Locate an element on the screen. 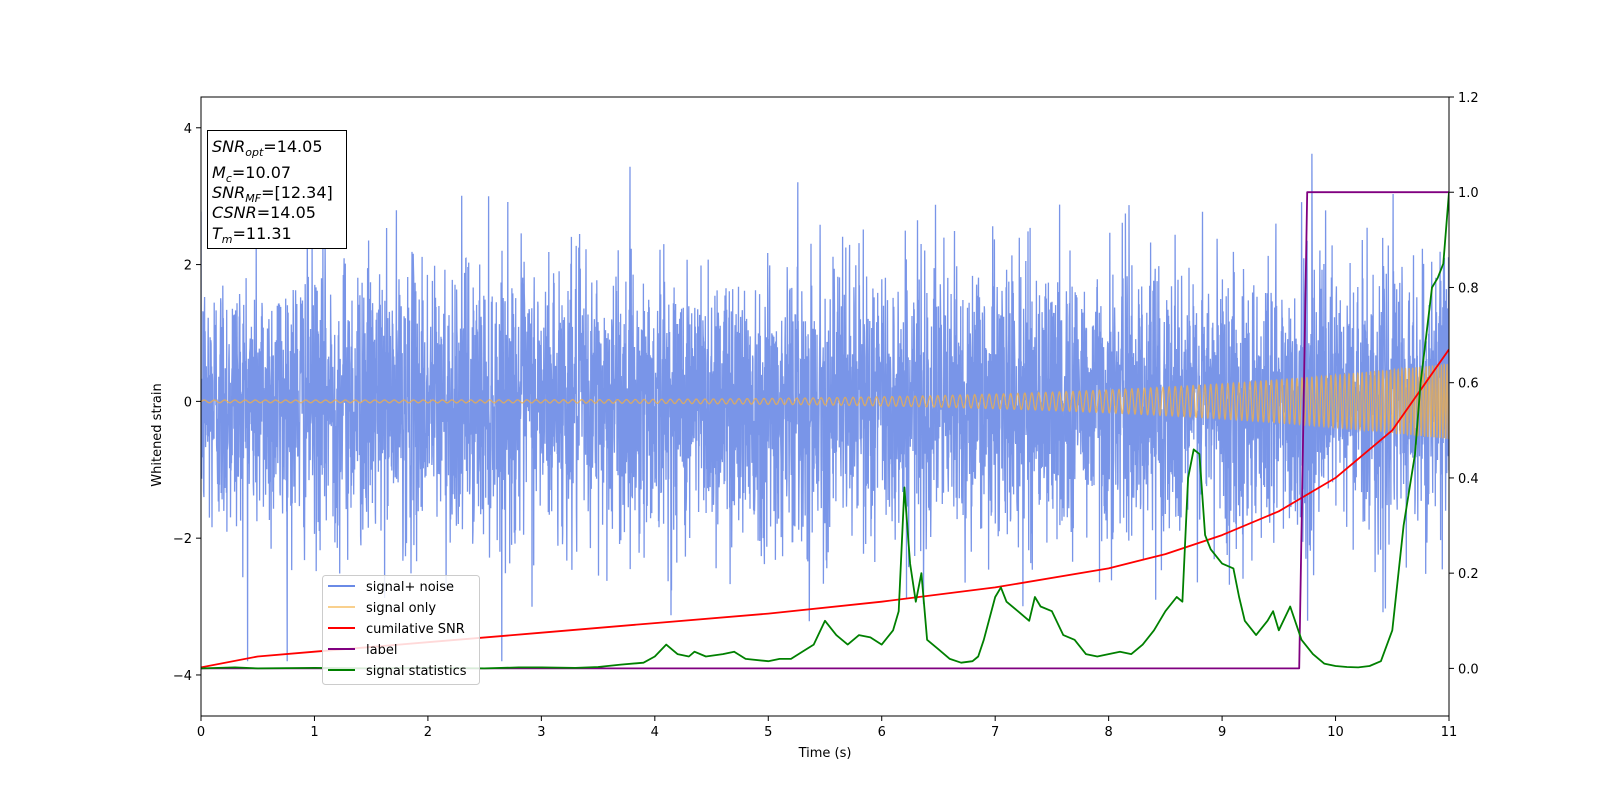  x-tick-label: 4 is located at coordinates (655, 732).